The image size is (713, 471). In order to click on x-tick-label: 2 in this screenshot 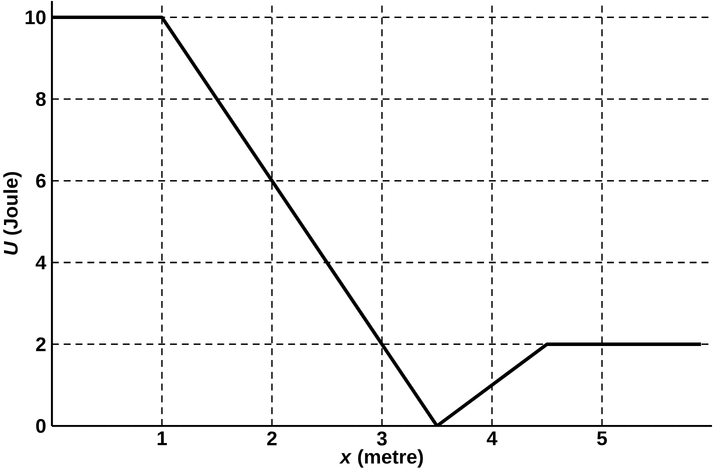, I will do `click(272, 439)`.